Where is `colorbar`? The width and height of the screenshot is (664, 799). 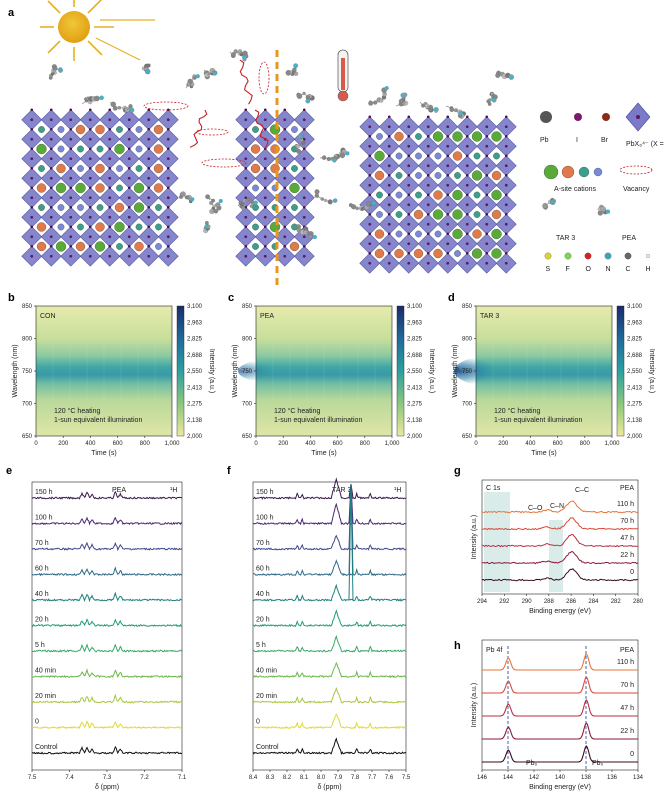
colorbar is located at coordinates (400, 371).